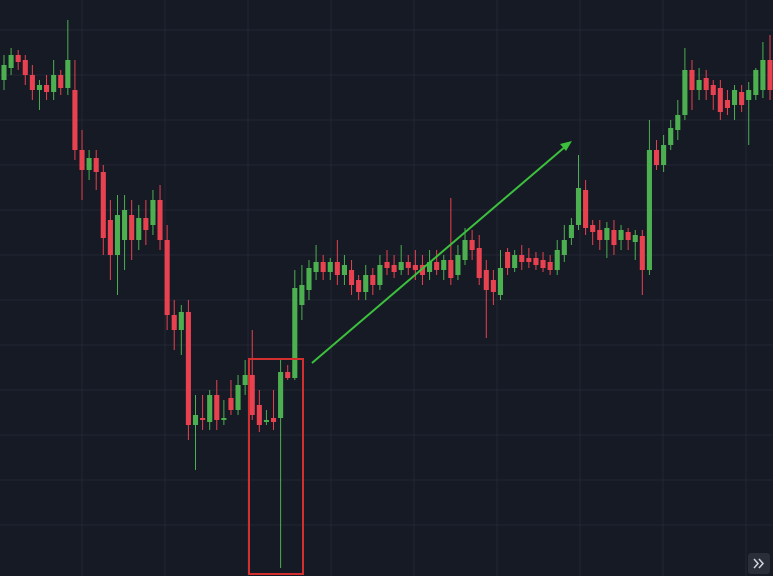 This screenshot has width=773, height=576. What do you see at coordinates (439, 254) in the screenshot?
I see `arrow-line` at bounding box center [439, 254].